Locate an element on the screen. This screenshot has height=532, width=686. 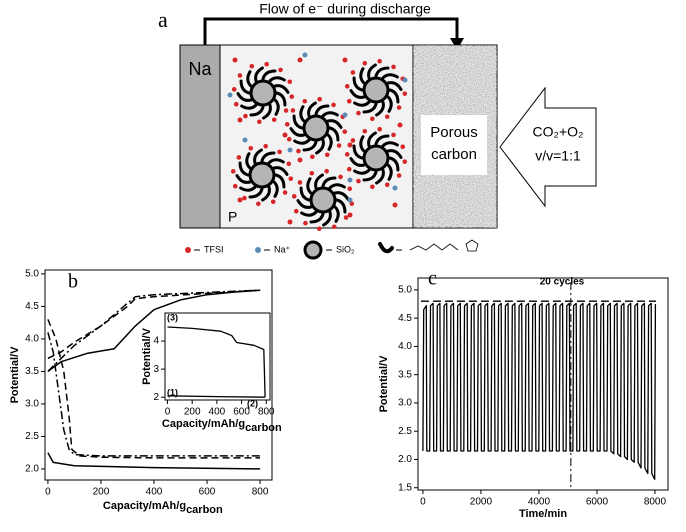
cation is located at coordinates (350, 200).